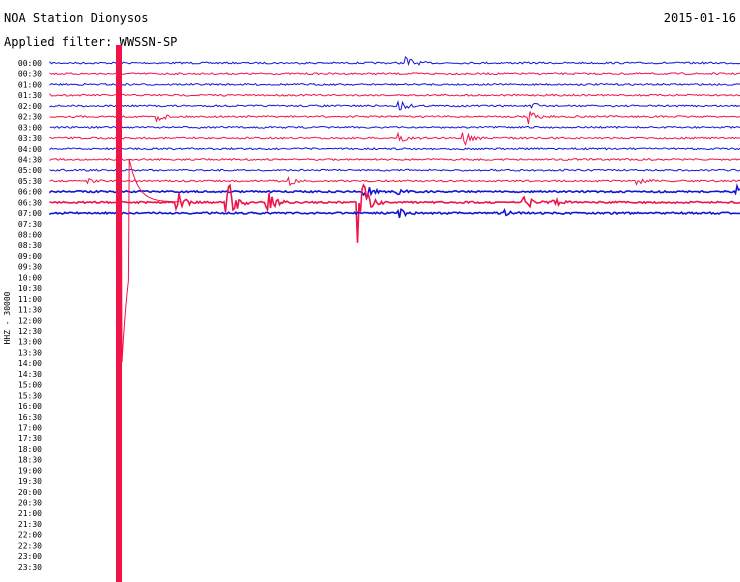 This screenshot has height=582, width=740. Describe the element at coordinates (30, 363) in the screenshot. I see `time-label: 14:00` at that location.